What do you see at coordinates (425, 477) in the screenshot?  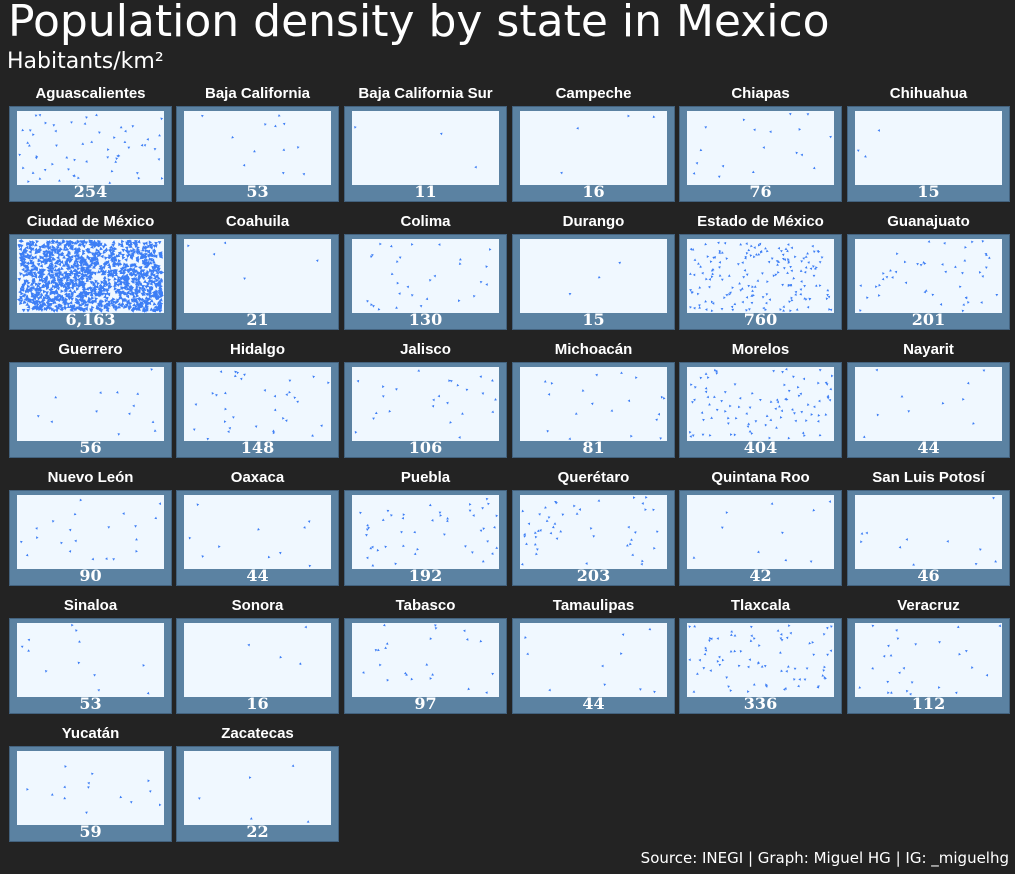 I see `state-label: Puebla` at bounding box center [425, 477].